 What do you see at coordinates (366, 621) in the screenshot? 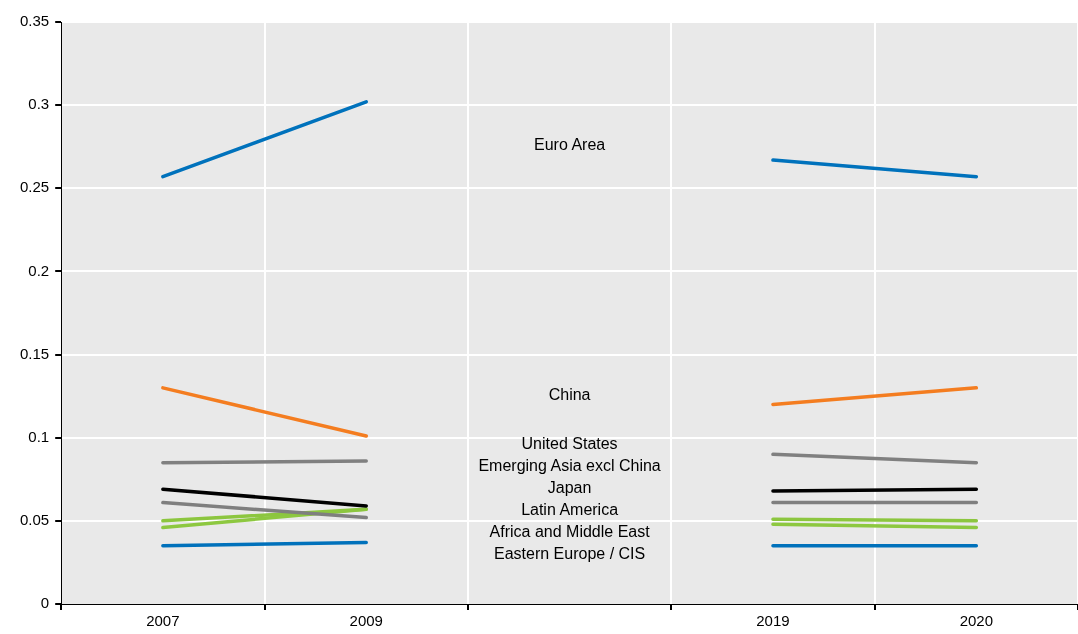
I see `x-tick-label: 2009` at bounding box center [366, 621].